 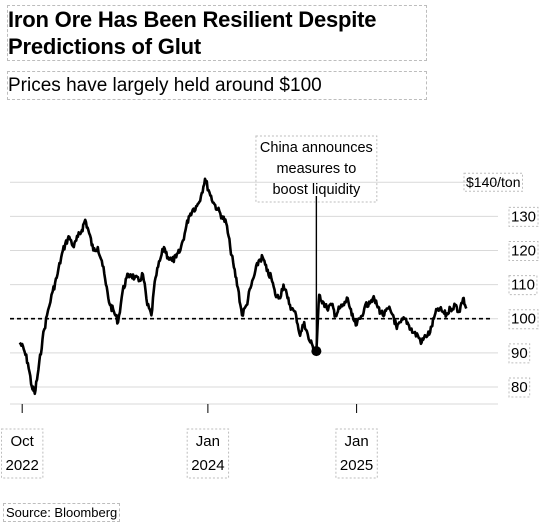 What do you see at coordinates (23, 441) in the screenshot?
I see `x-tick-label-0-0: Oct` at bounding box center [23, 441].